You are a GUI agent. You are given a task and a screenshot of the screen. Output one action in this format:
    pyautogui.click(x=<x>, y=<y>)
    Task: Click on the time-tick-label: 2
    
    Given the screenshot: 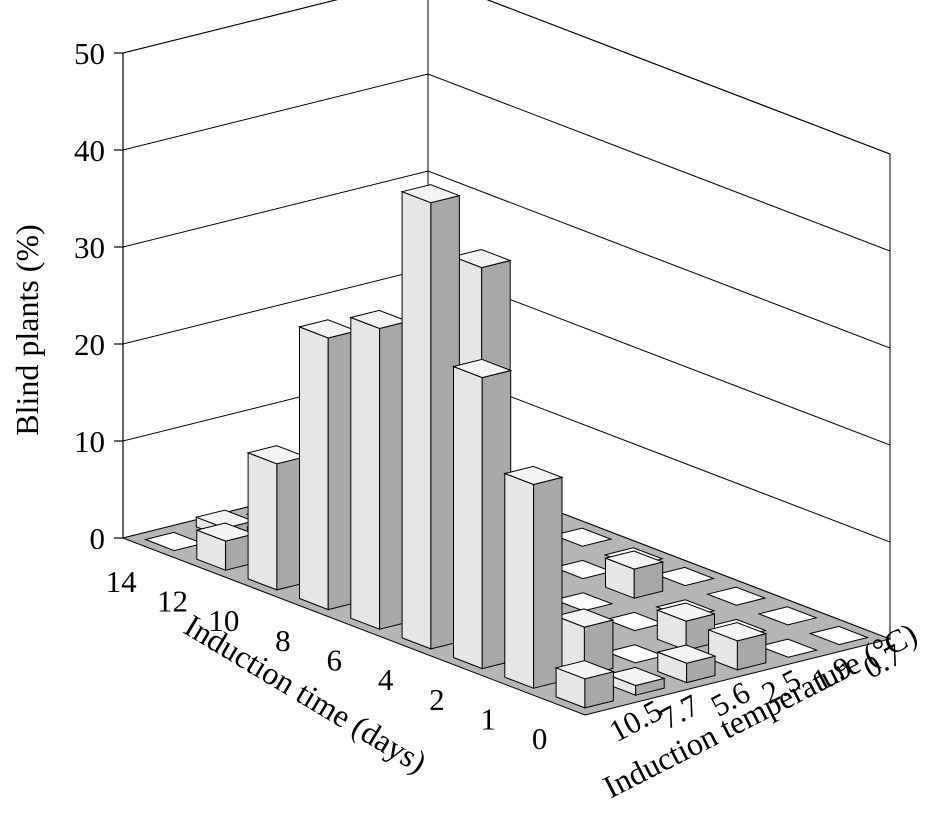 What is the action you would take?
    pyautogui.click(x=437, y=699)
    